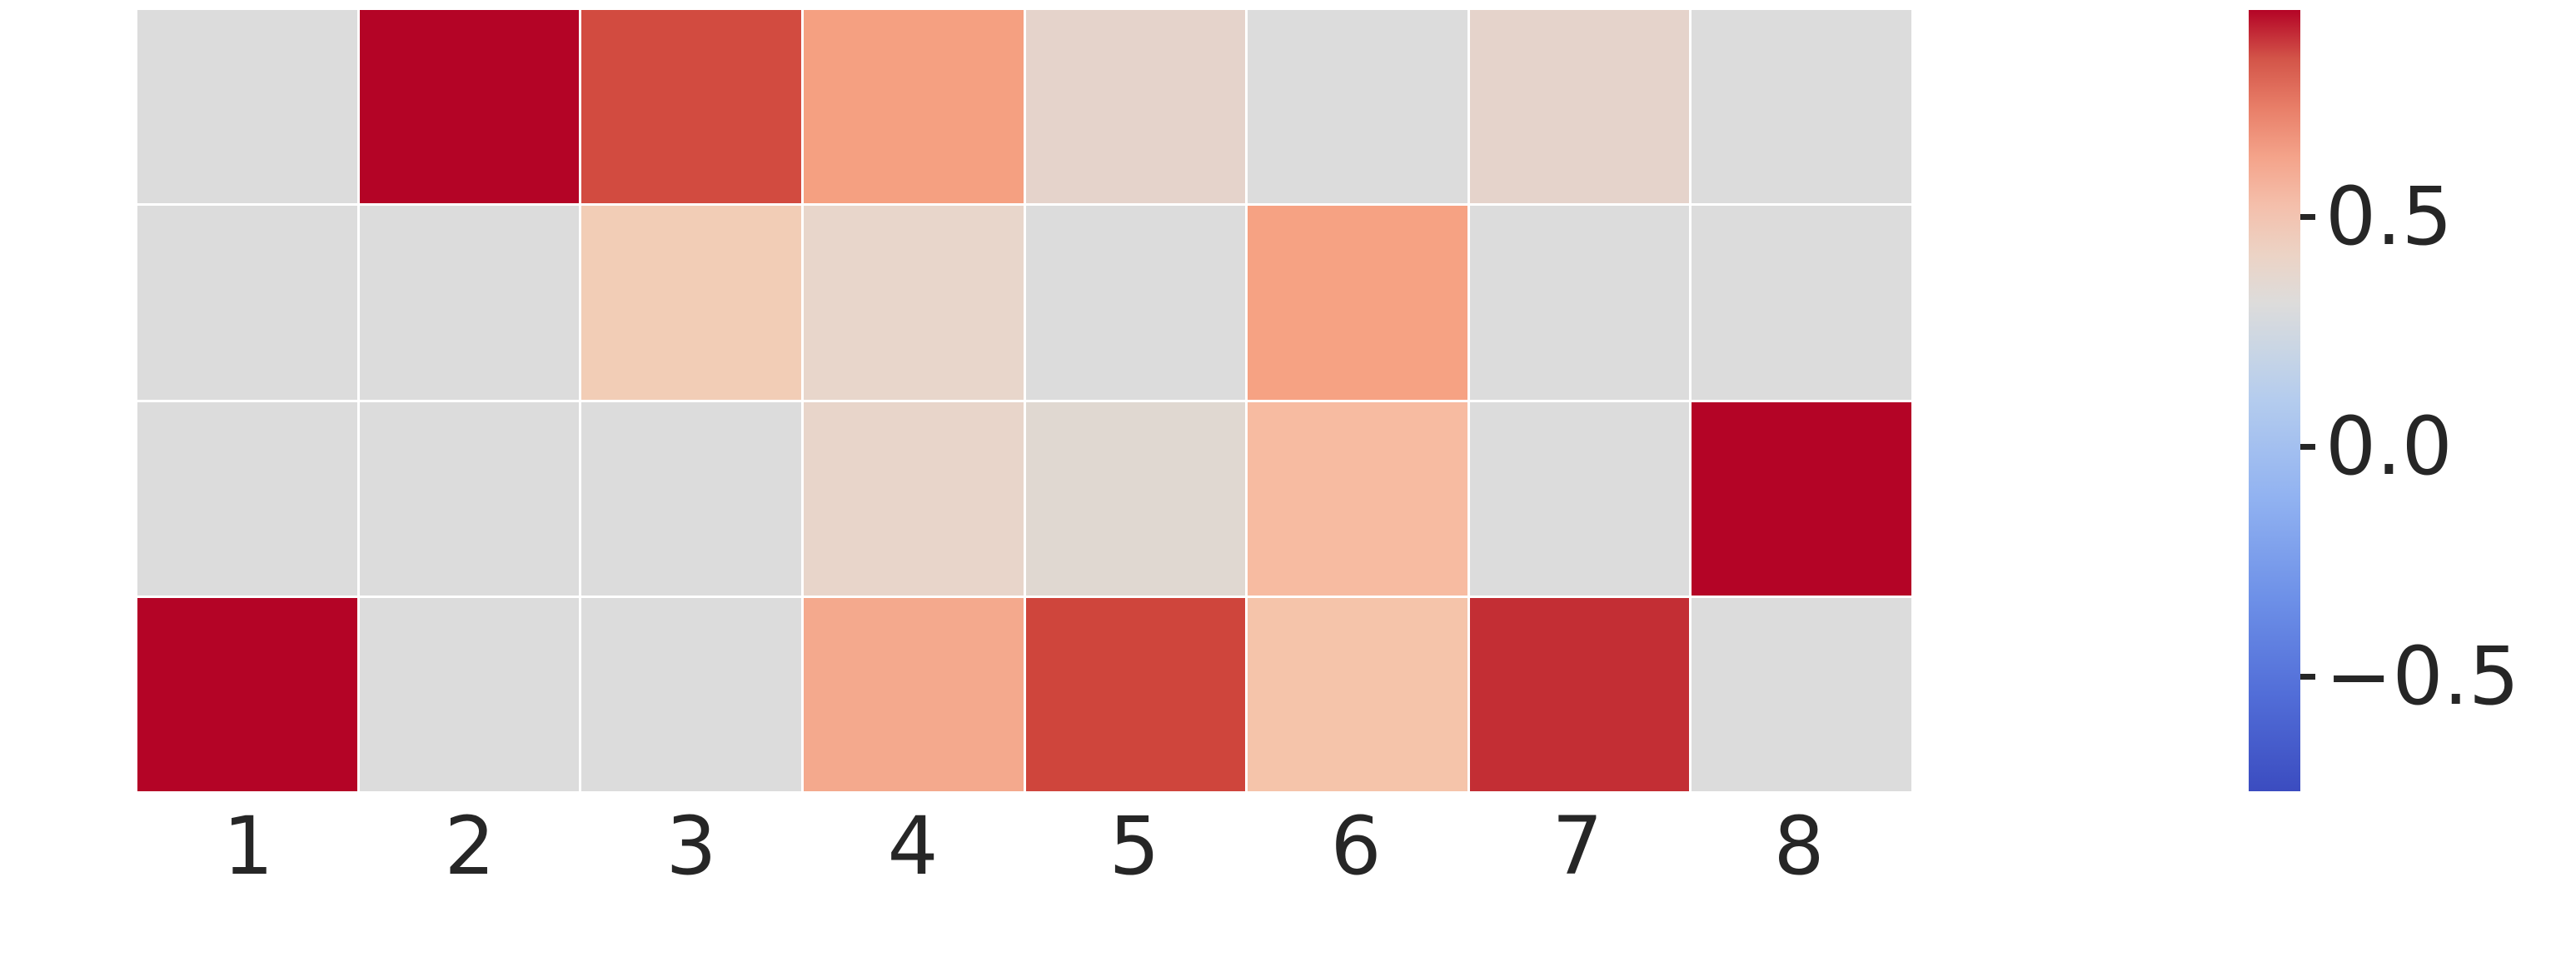  What do you see at coordinates (913, 846) in the screenshot?
I see `xtick-label-4: 4` at bounding box center [913, 846].